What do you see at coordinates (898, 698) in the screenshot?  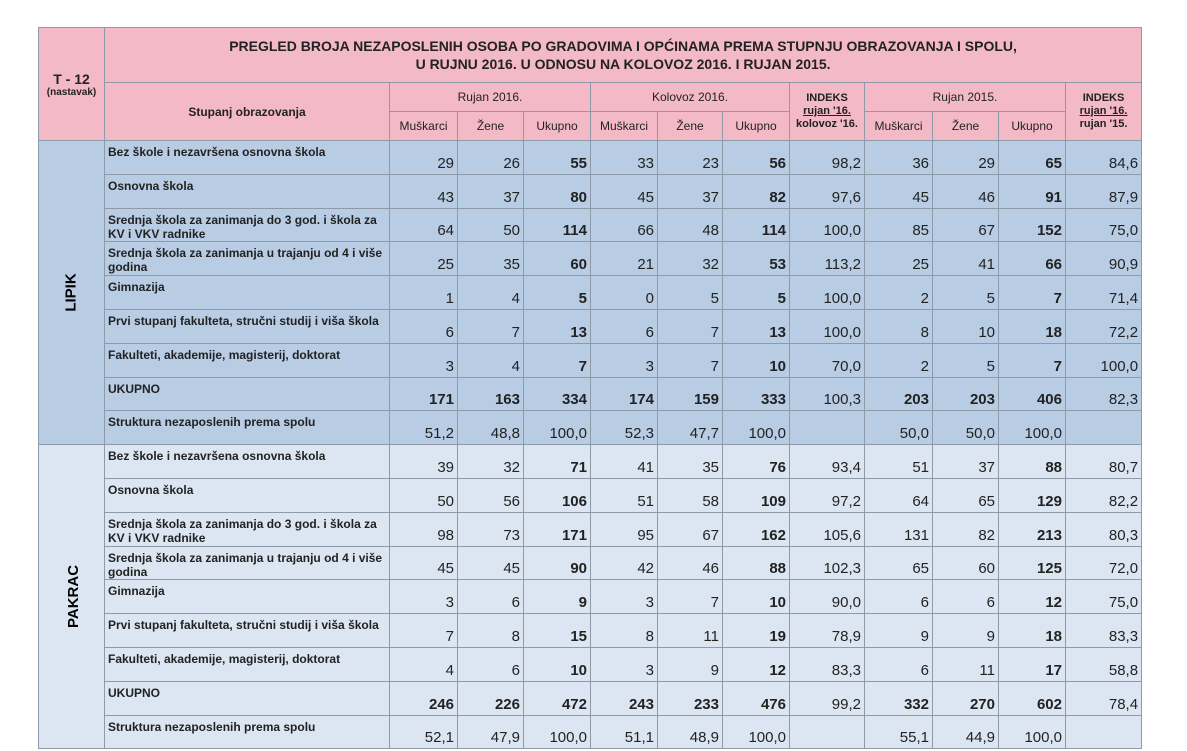 I see `cell: 332` at bounding box center [898, 698].